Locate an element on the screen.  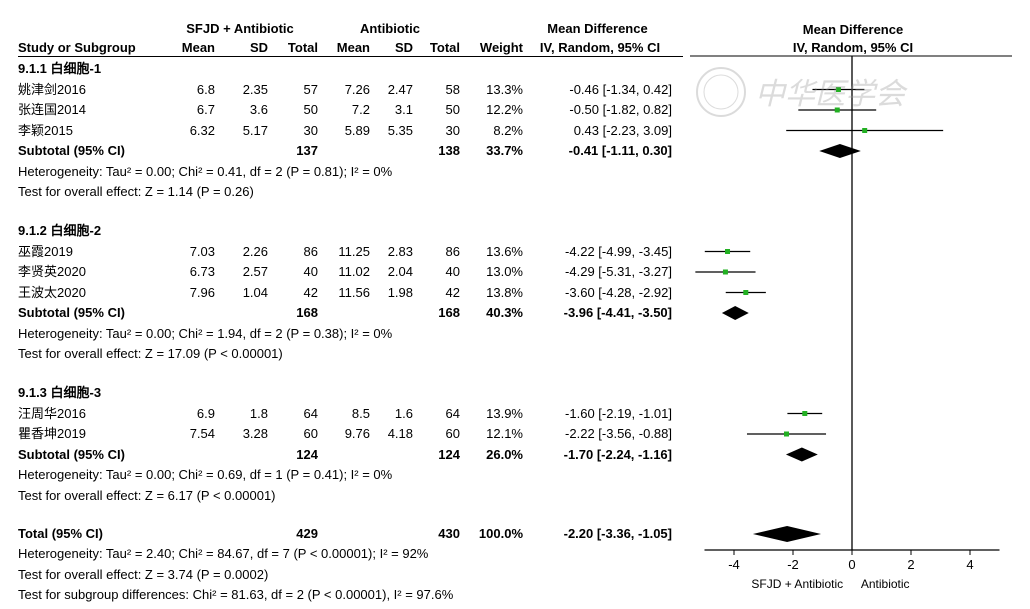
study-sd2: 5.35 is located at coordinates (400, 130).